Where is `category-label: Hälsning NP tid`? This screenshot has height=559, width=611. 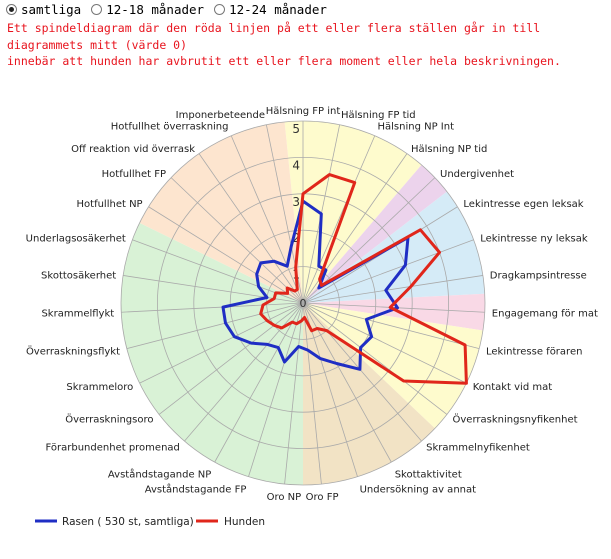
category-label: Hälsning NP tid is located at coordinates (449, 149).